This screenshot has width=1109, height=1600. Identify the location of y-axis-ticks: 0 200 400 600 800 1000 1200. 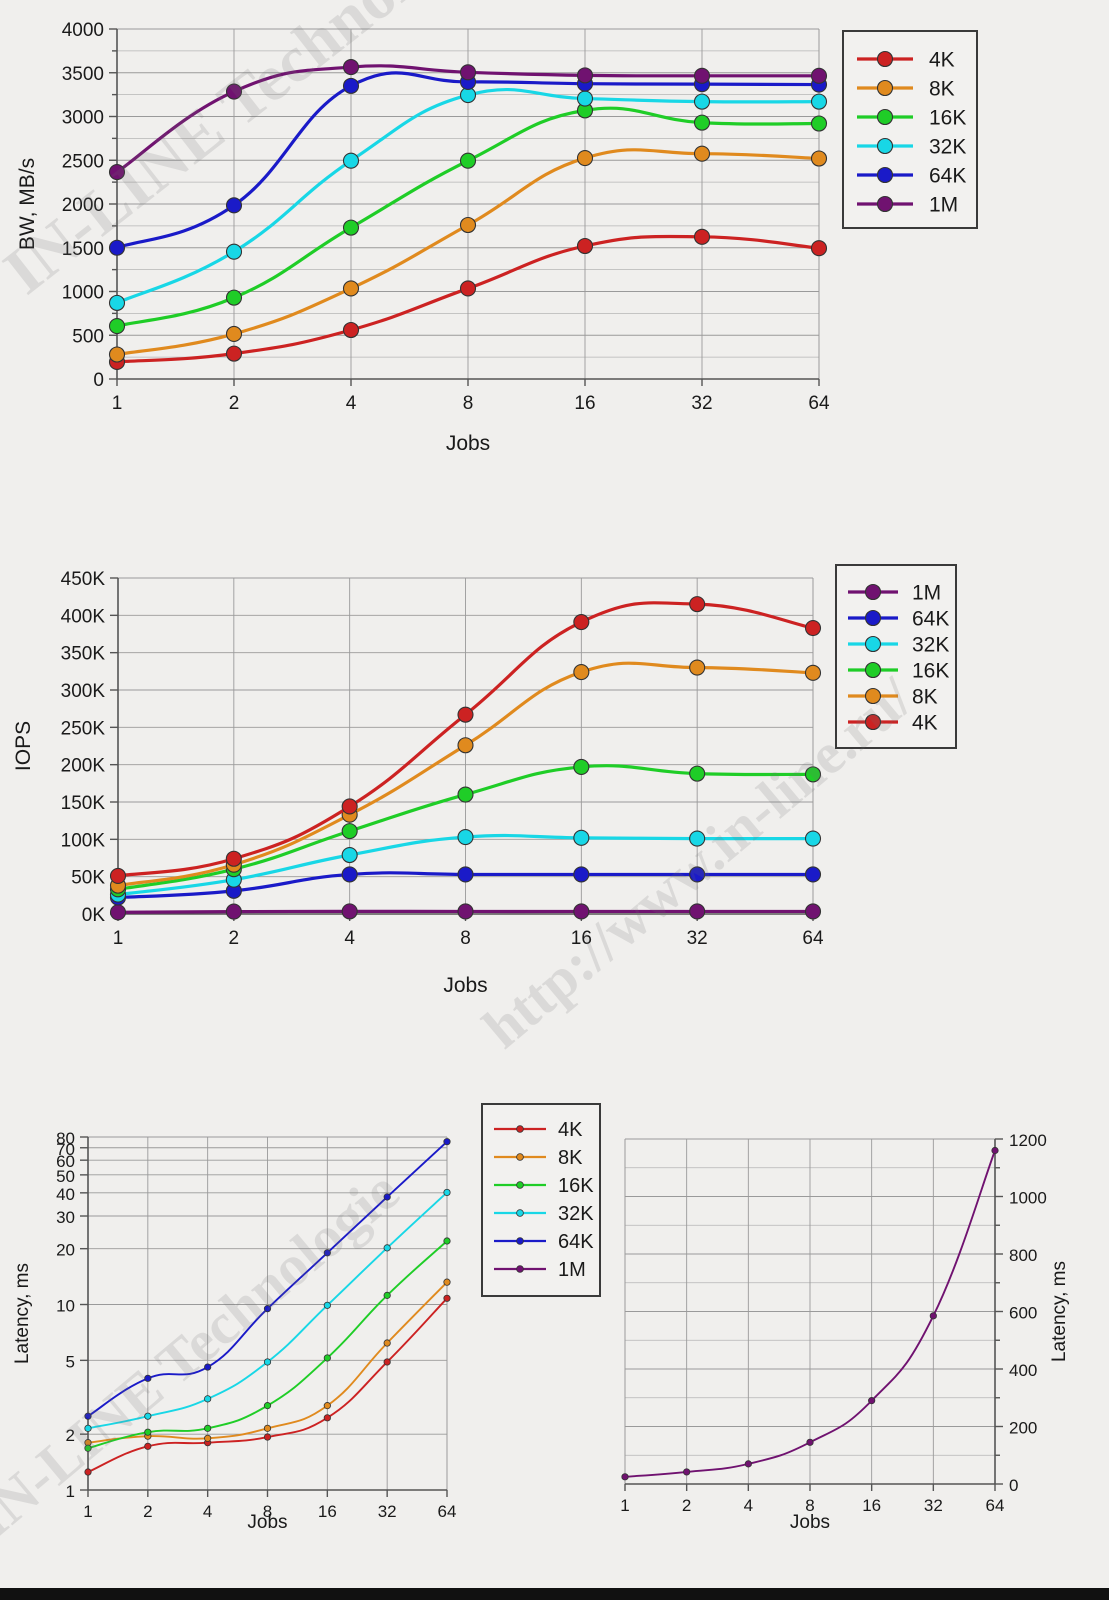
(1021, 1313).